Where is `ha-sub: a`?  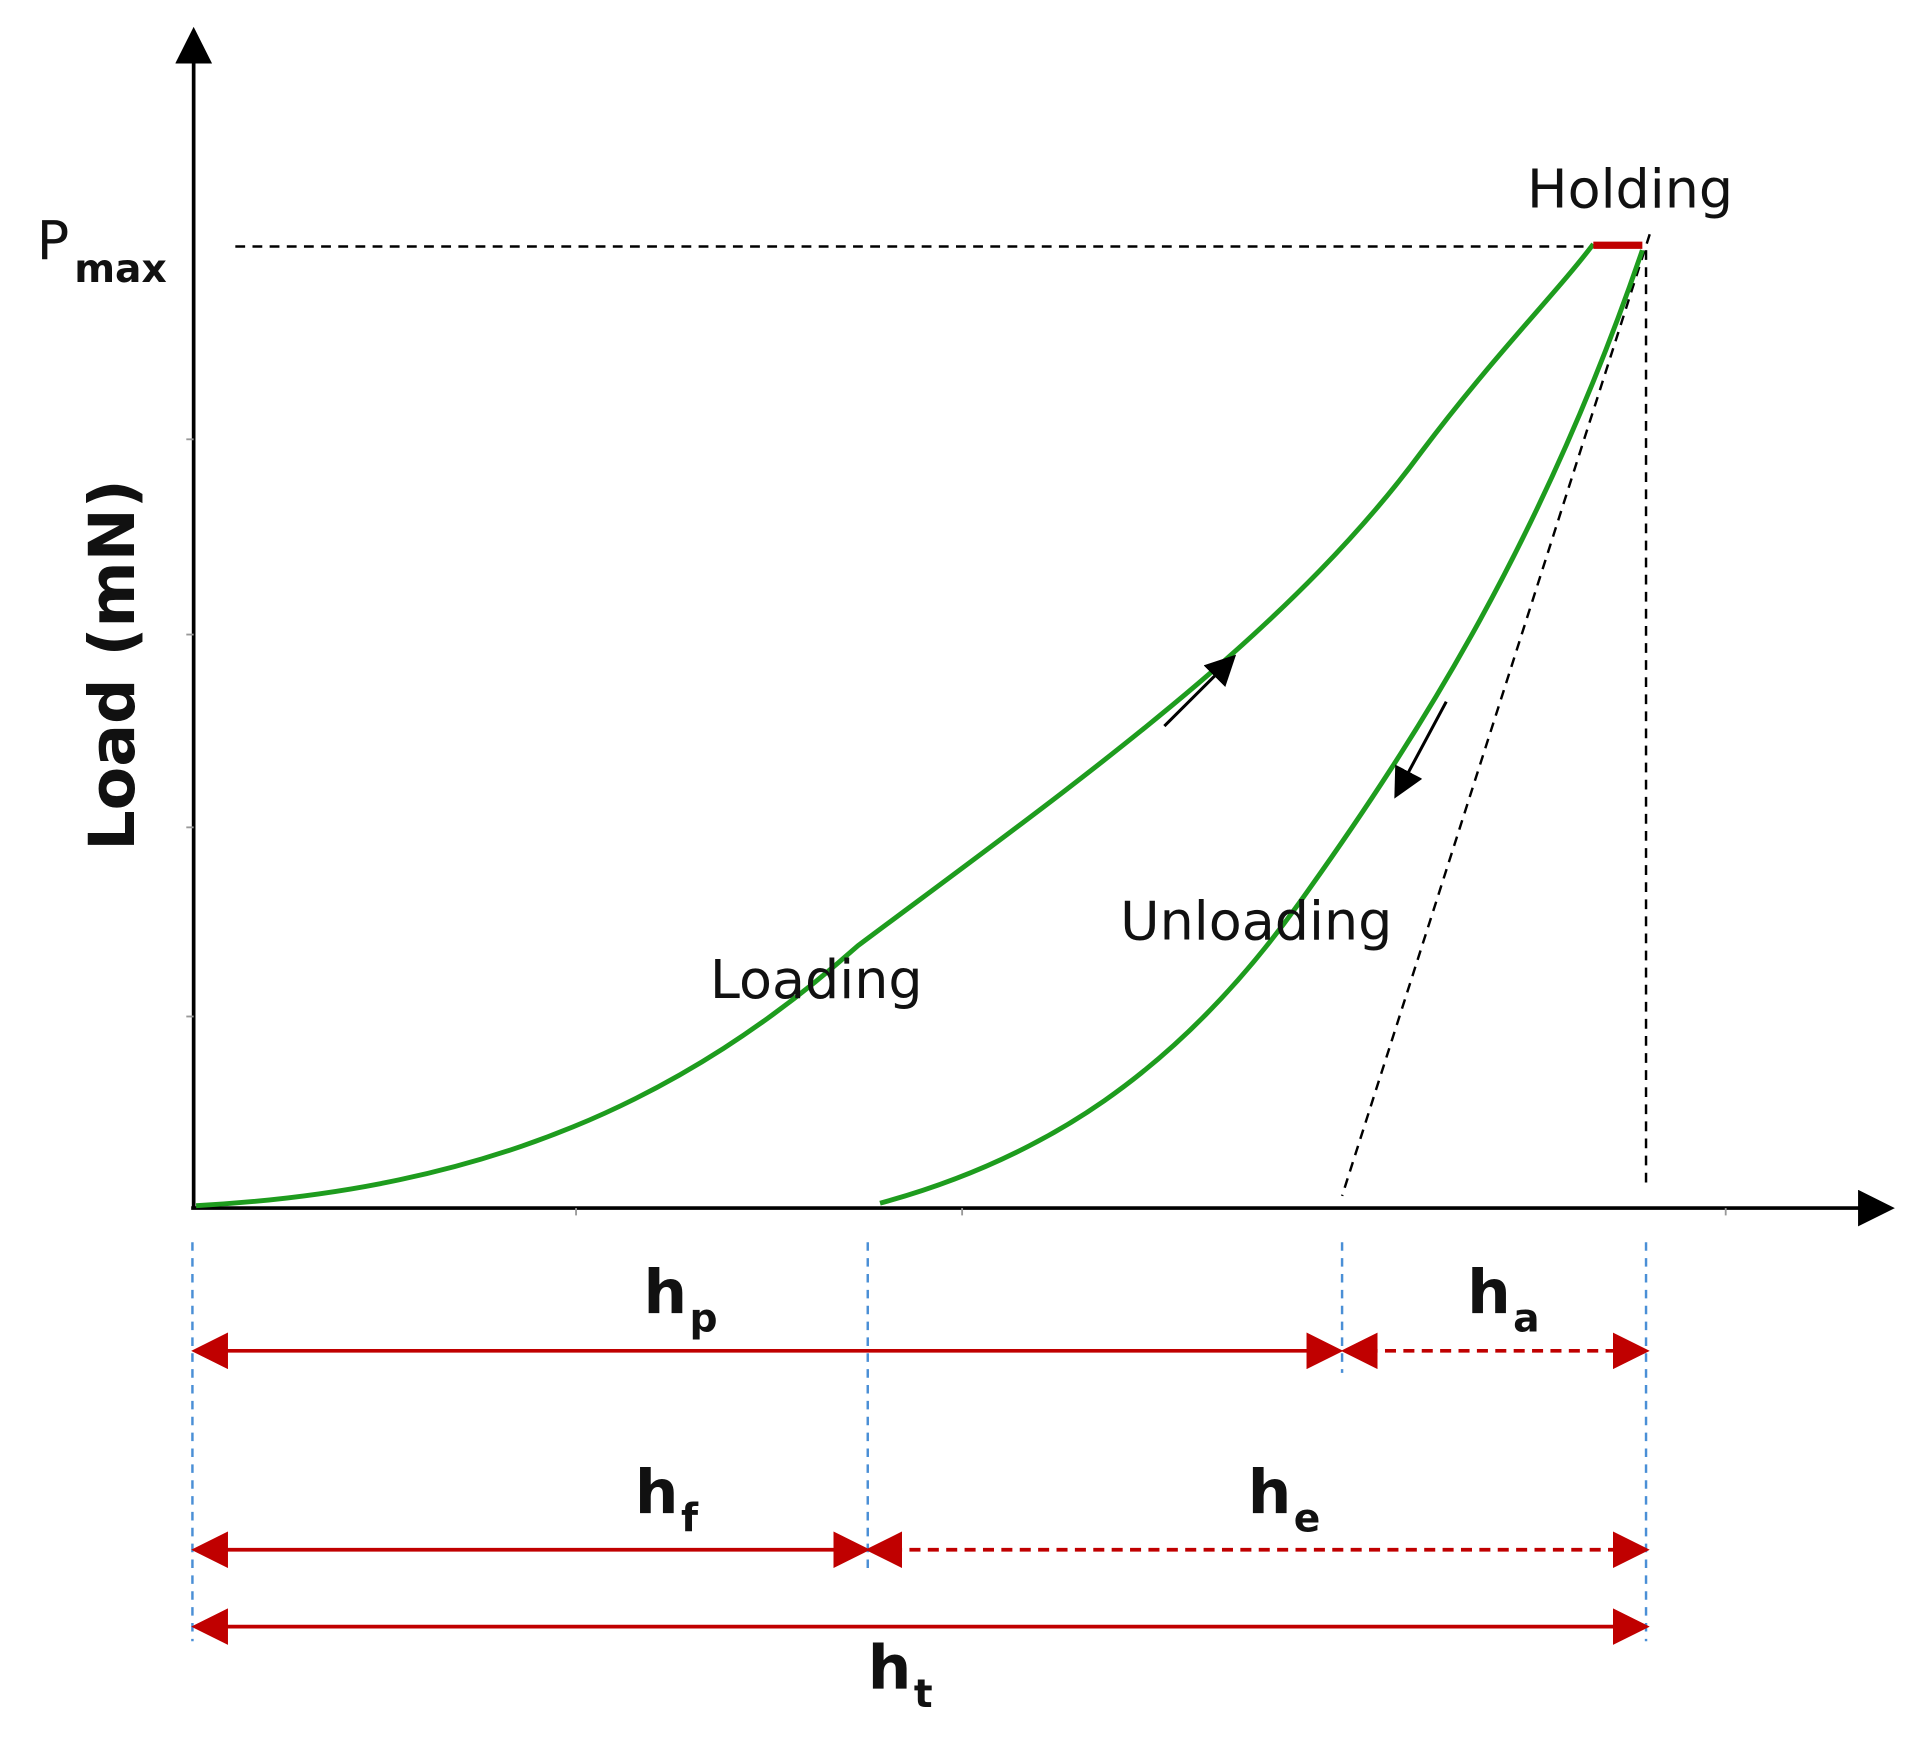 ha-sub: a is located at coordinates (1526, 1318).